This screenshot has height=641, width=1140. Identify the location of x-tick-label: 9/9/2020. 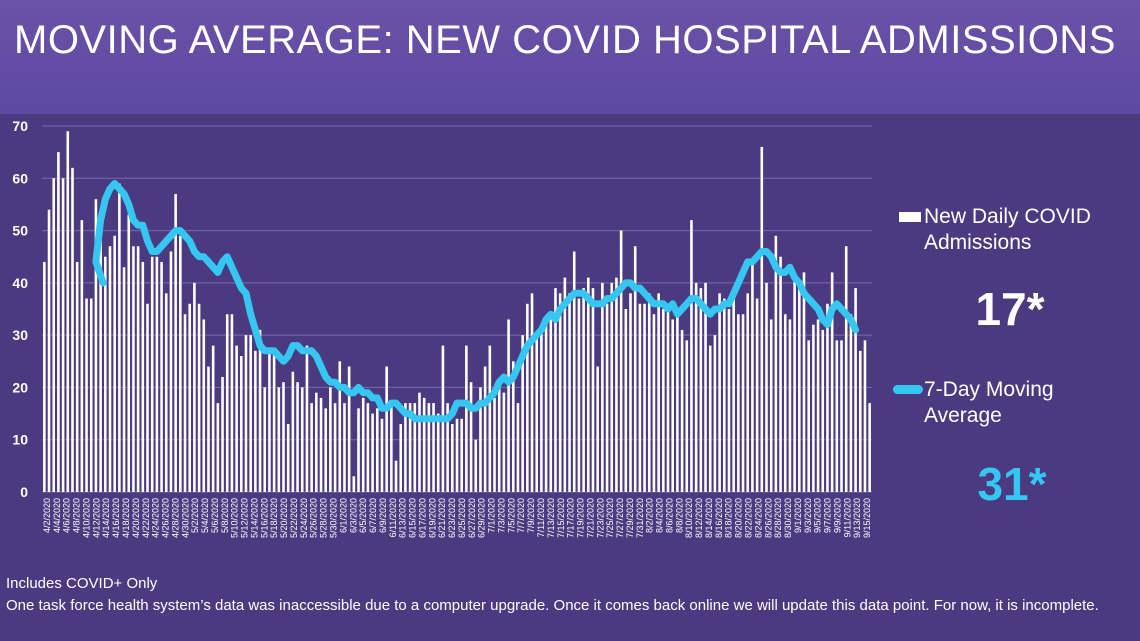
(837, 515).